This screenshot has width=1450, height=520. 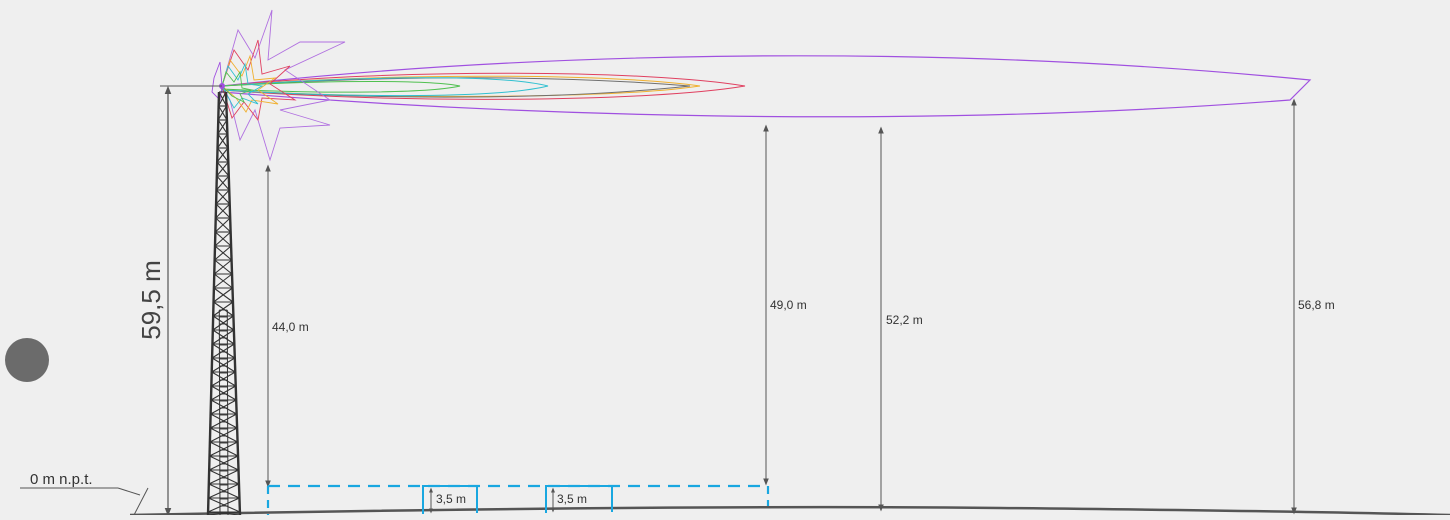 What do you see at coordinates (151, 300) in the screenshot?
I see `tower-height-label: 59,5 m` at bounding box center [151, 300].